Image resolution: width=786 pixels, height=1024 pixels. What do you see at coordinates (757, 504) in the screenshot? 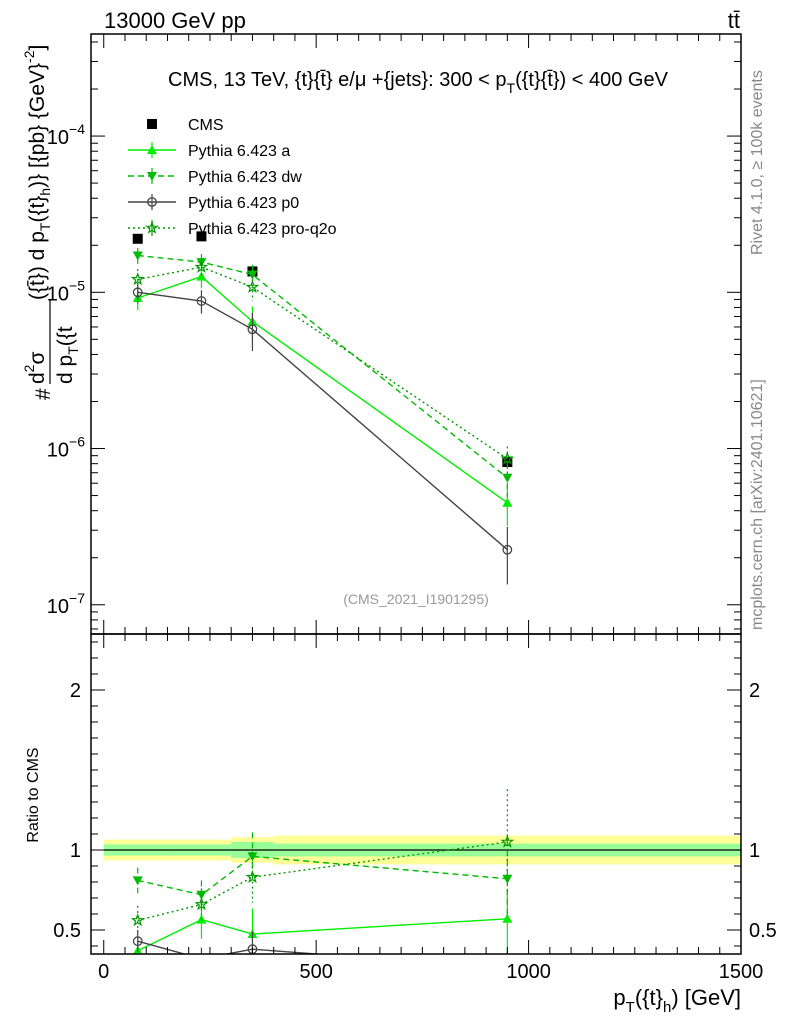
I see `mcplots-reference-label: mcplots.cern.ch [arXiv:2401.10621]` at bounding box center [757, 504].